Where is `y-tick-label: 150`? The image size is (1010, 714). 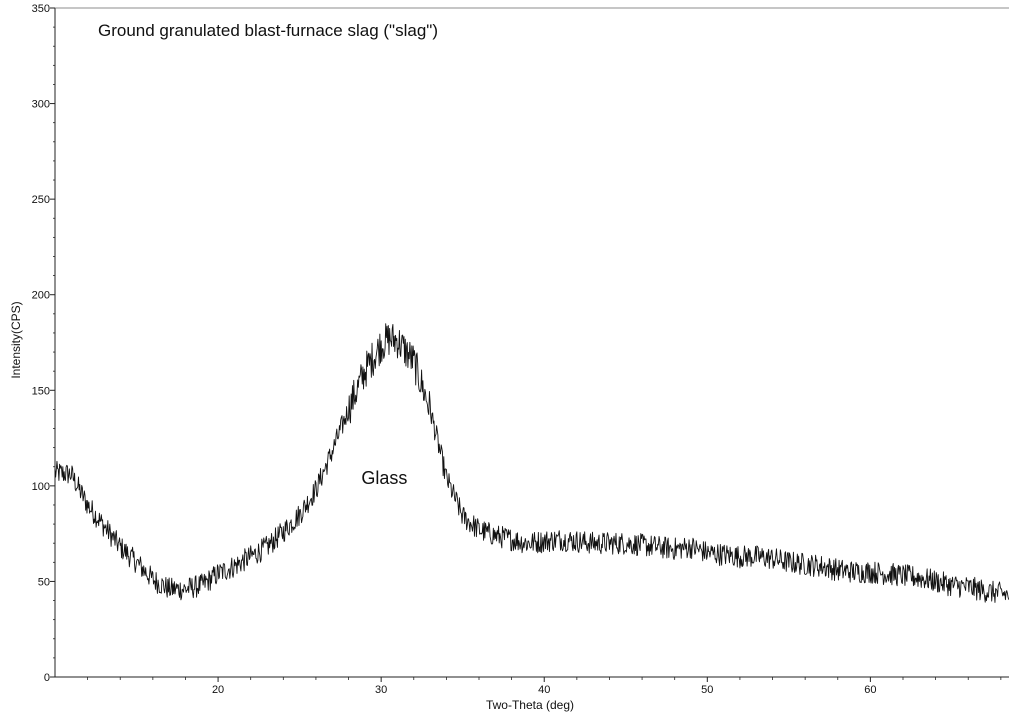
y-tick-label: 150 is located at coordinates (41, 391).